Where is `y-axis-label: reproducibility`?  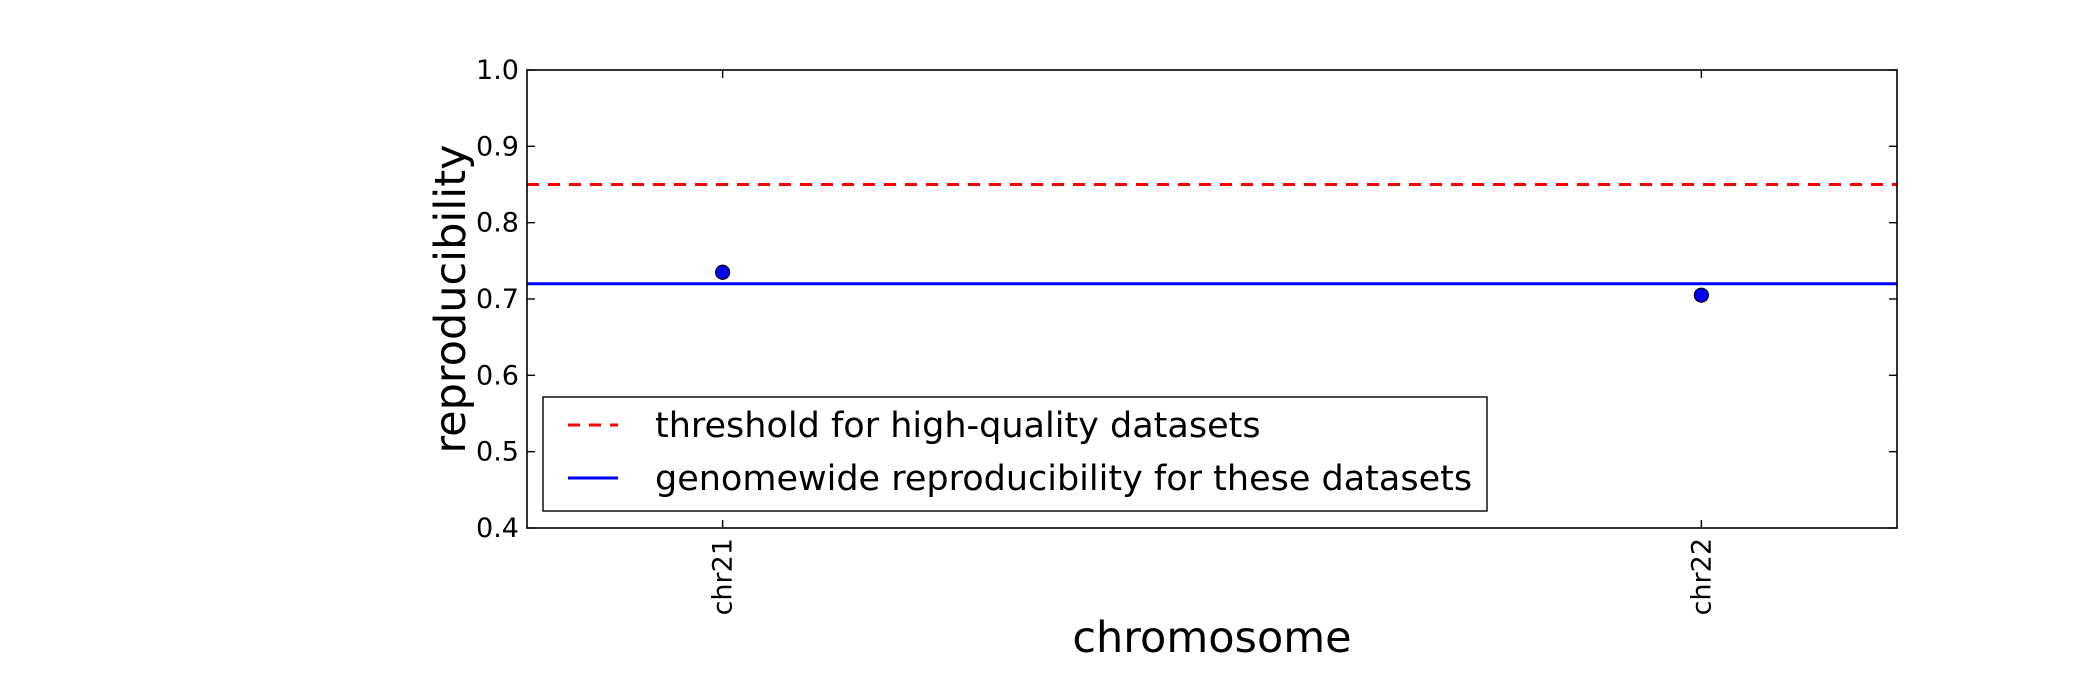 y-axis-label: reproducibility is located at coordinates (451, 298).